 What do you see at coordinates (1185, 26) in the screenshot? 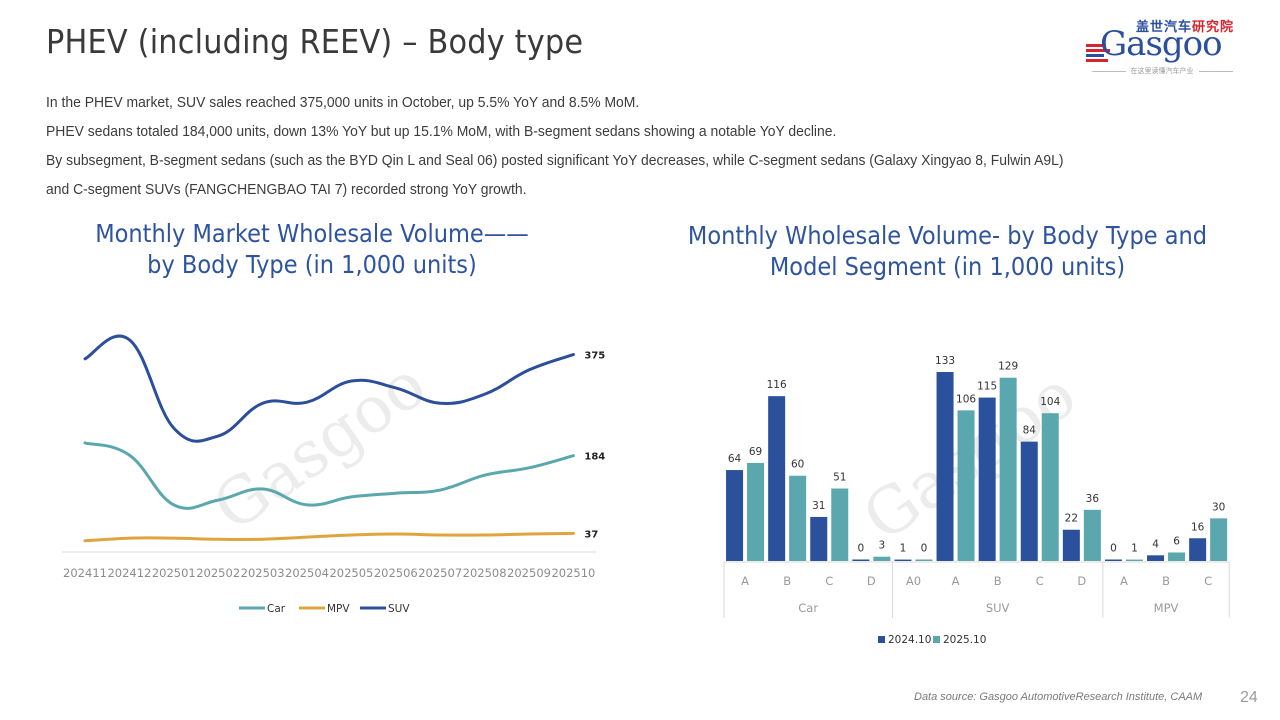
I see `logo-chinese-name: 盖世汽车研究院` at bounding box center [1185, 26].